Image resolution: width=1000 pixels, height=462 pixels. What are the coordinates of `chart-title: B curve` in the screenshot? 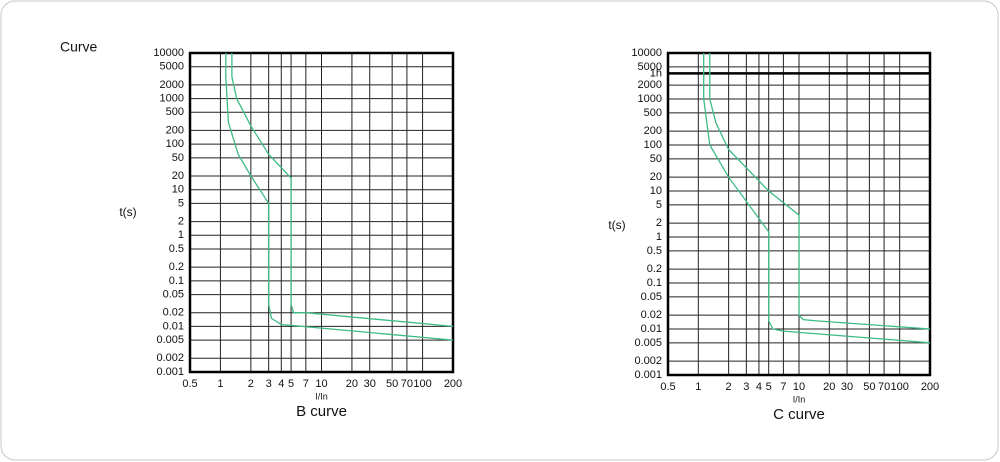 It's located at (321, 411).